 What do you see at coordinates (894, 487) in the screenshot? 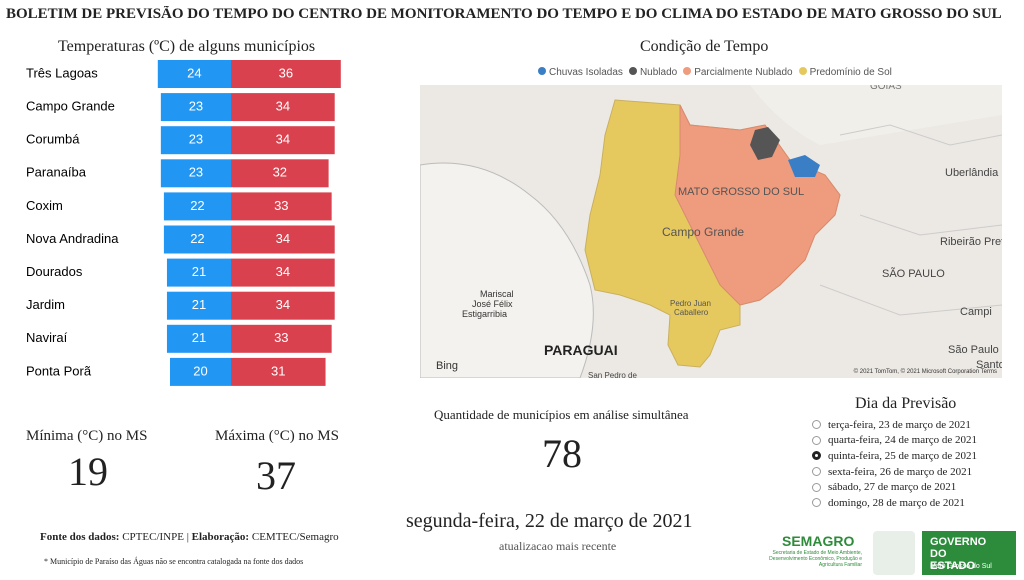
I see `forecast-option: sábado, 27 de março de 2021` at bounding box center [894, 487].